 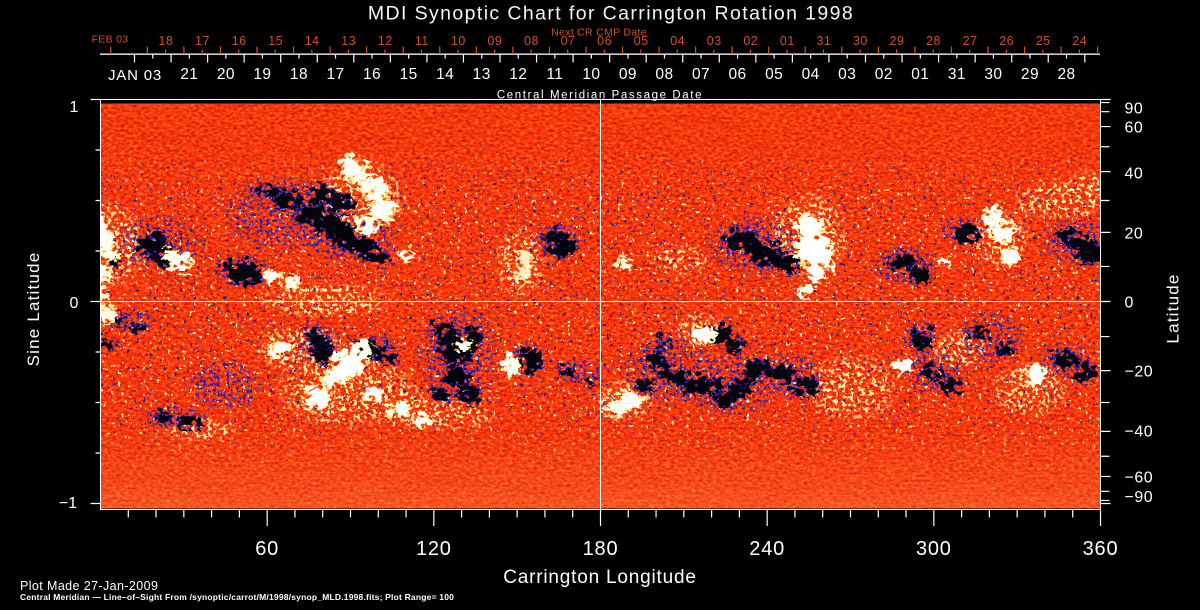 What do you see at coordinates (599, 577) in the screenshot?
I see `svg-text: Carrington Longitude` at bounding box center [599, 577].